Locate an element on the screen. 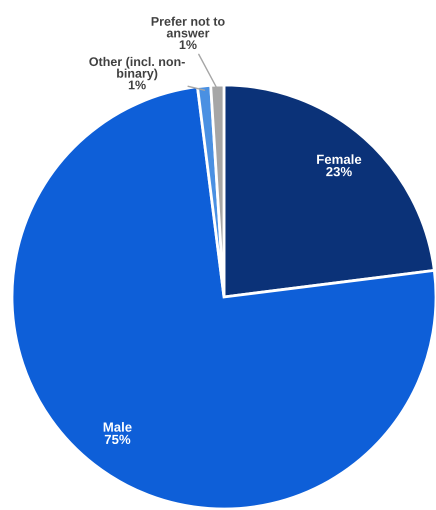 Image resolution: width=436 pixels, height=510 pixels. slice-label: Prefer not to answer is located at coordinates (188, 27).